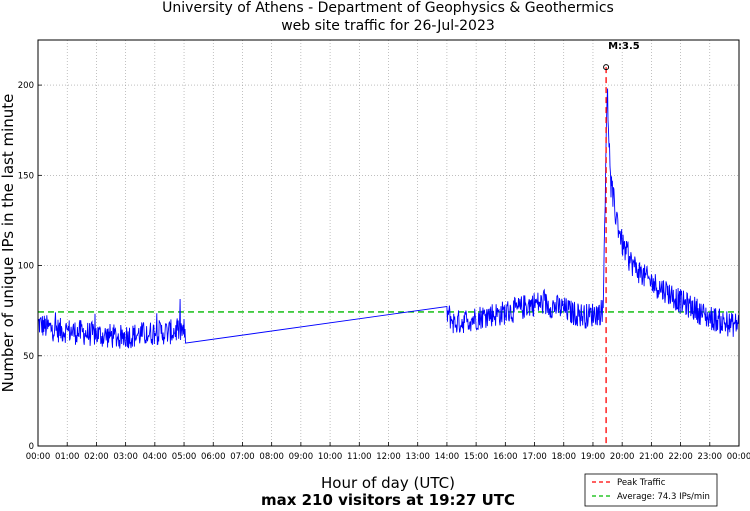 The height and width of the screenshot is (511, 750). I want to click on x-axis-label: Hour of day (UTC), so click(388, 483).